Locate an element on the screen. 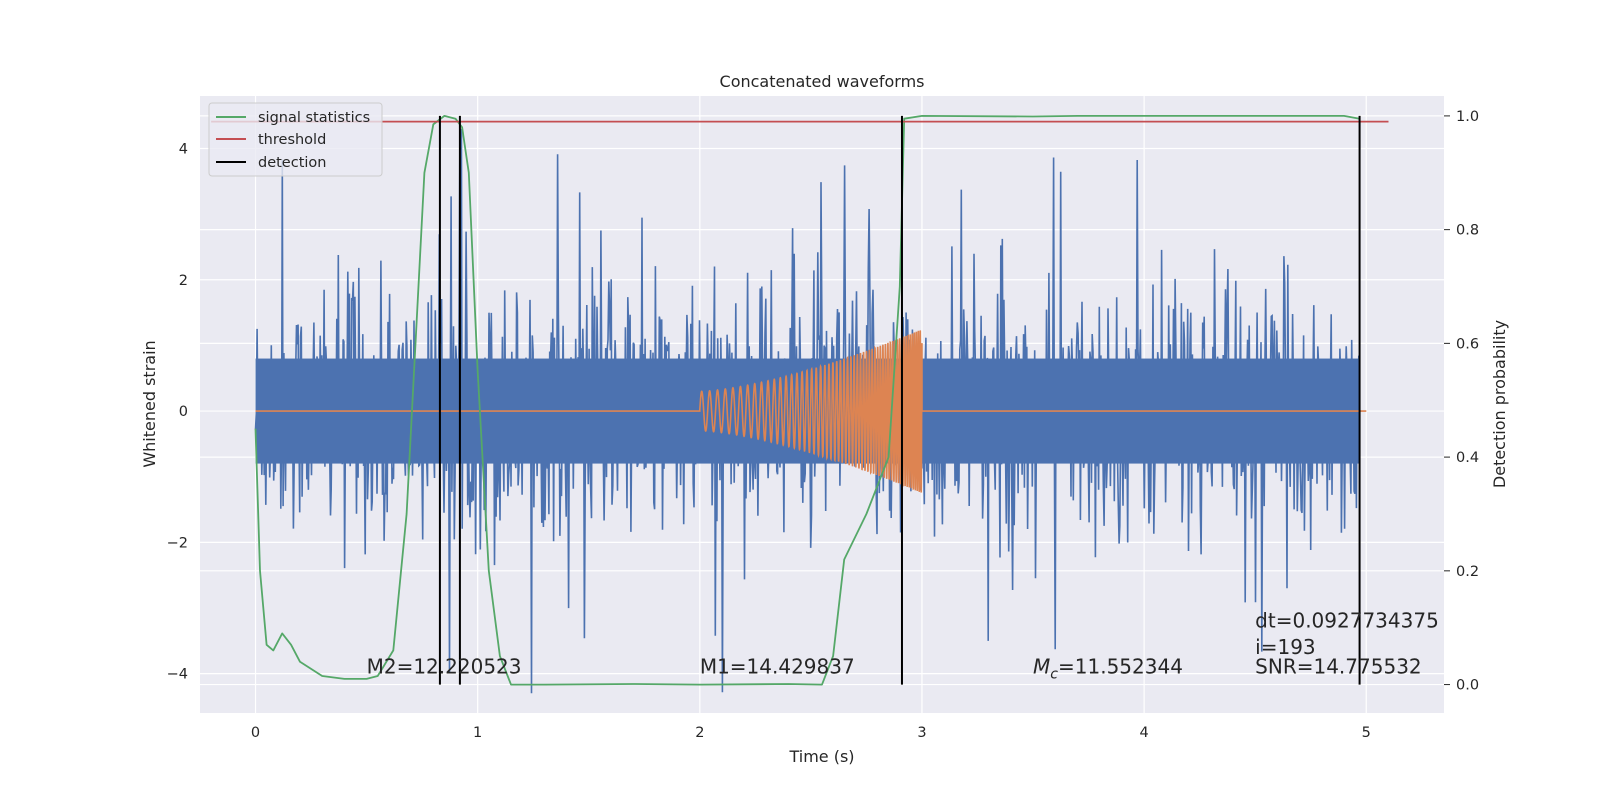 The width and height of the screenshot is (1600, 800). x-tick-label-0: 0 is located at coordinates (255, 733).